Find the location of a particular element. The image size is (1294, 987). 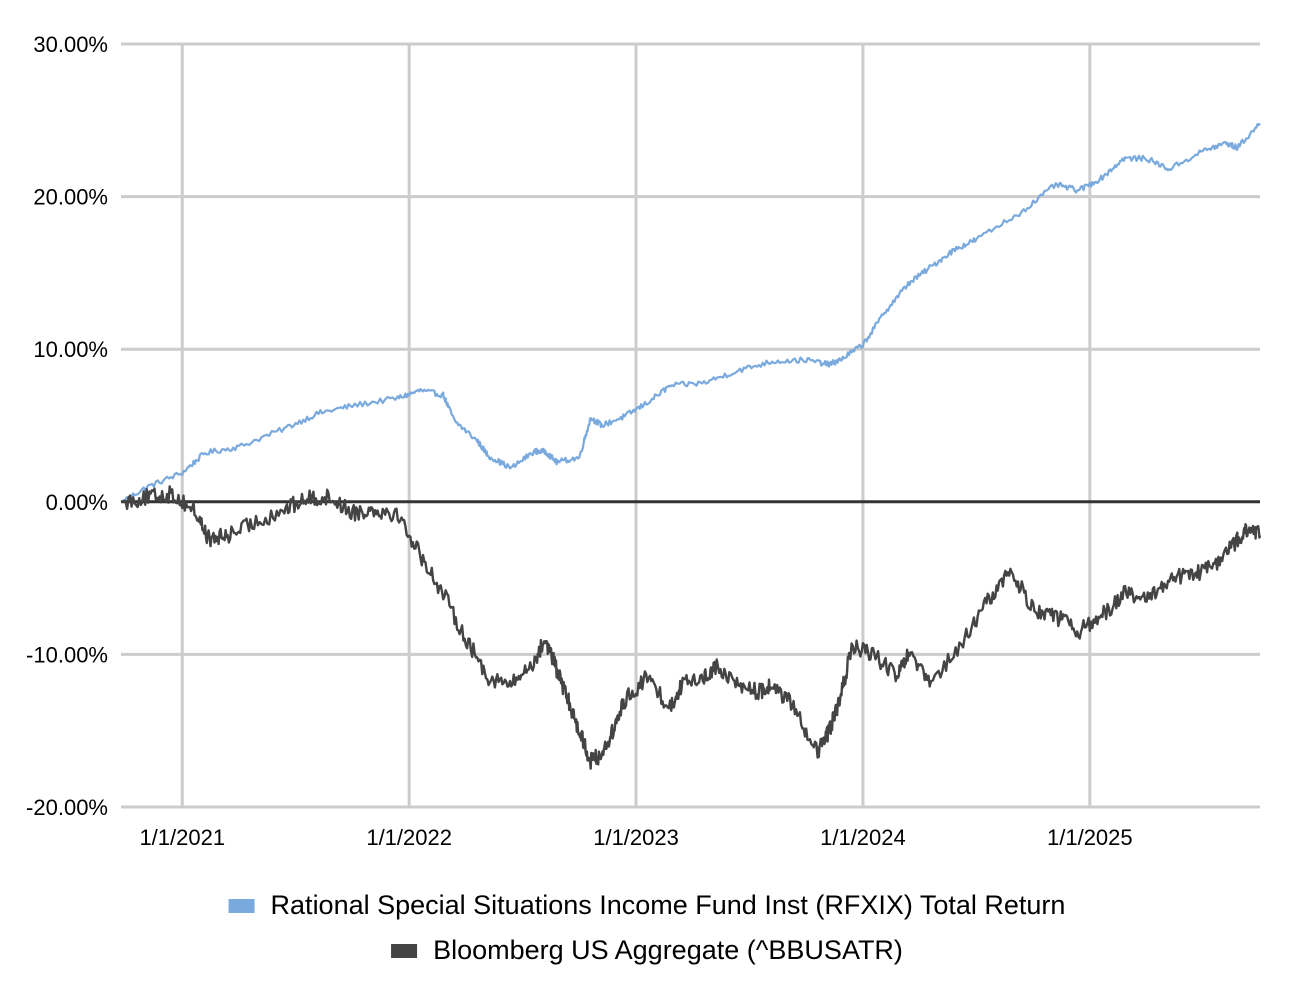

x-tick-label: 1/1/2023 is located at coordinates (636, 837).